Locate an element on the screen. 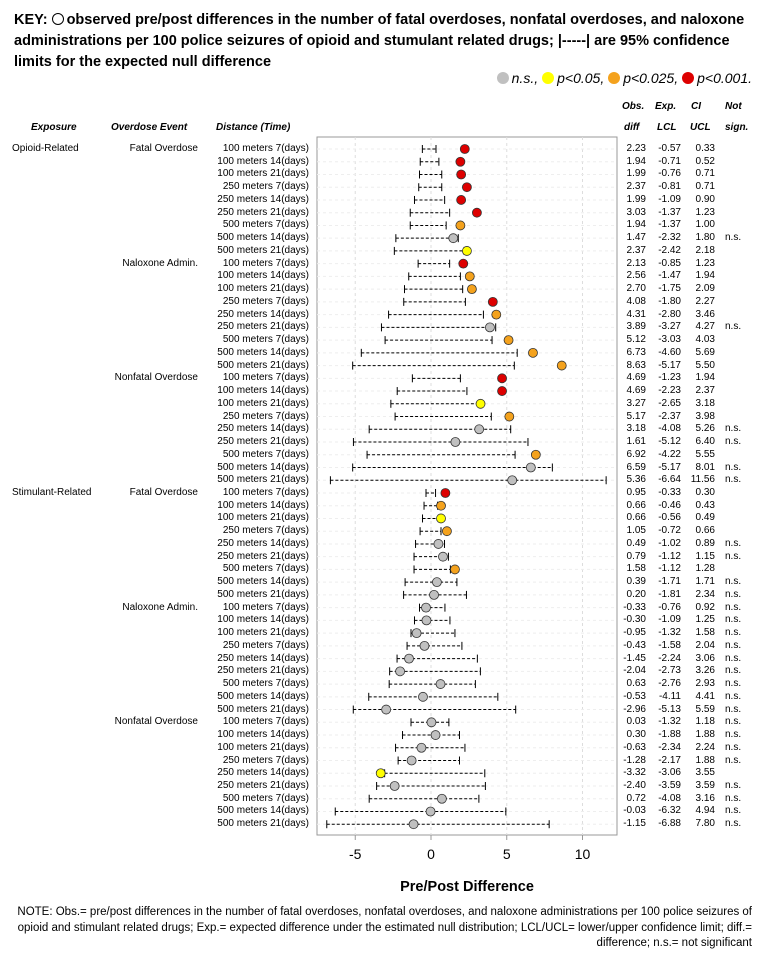 The width and height of the screenshot is (768, 960). obs-diff-value: 0.79 is located at coordinates (636, 556).